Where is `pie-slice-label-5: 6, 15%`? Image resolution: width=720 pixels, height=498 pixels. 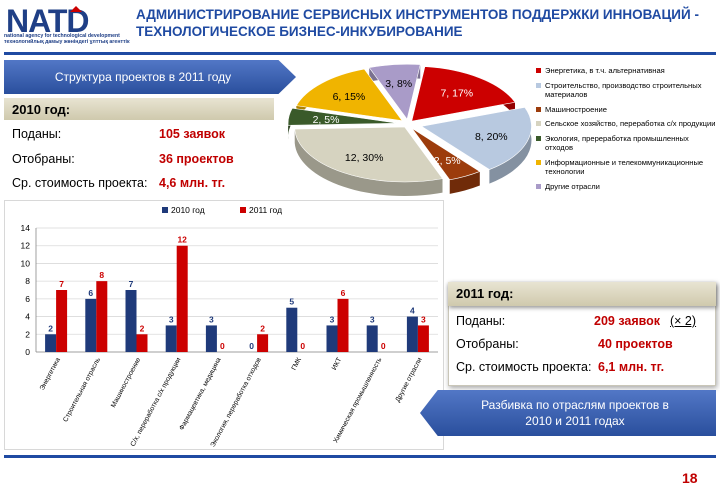 pie-slice-label-5: 6, 15% is located at coordinates (349, 97).